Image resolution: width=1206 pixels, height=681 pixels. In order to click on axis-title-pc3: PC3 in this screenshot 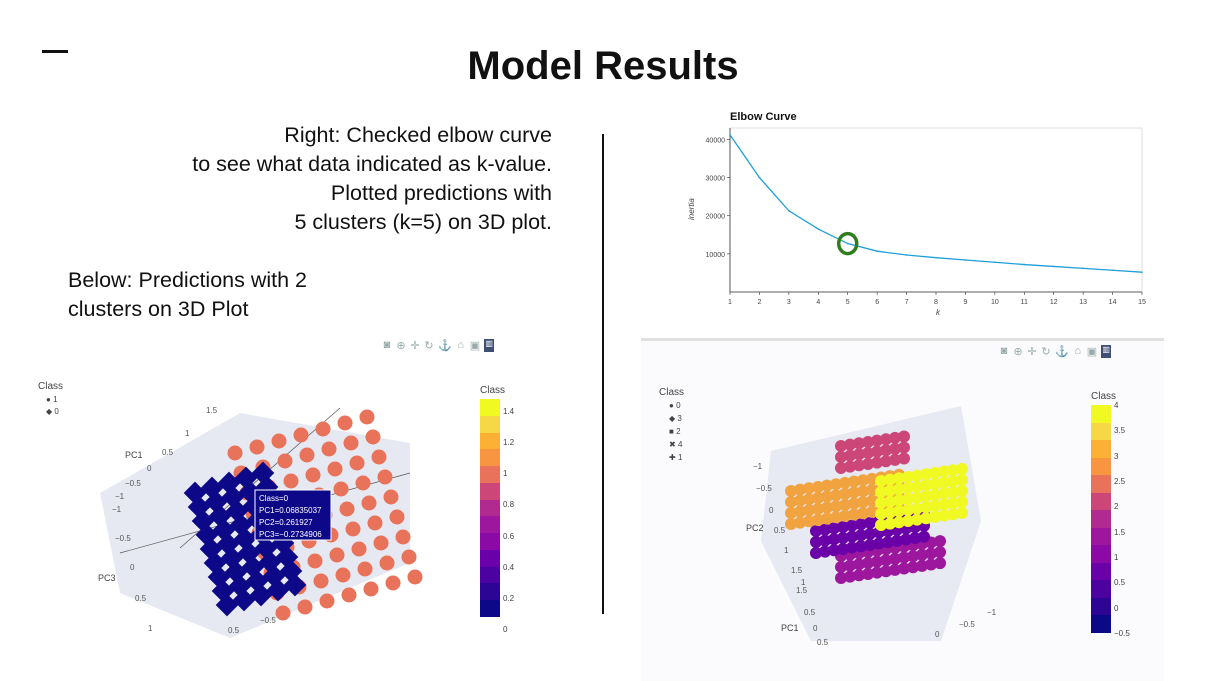, I will do `click(107, 578)`.